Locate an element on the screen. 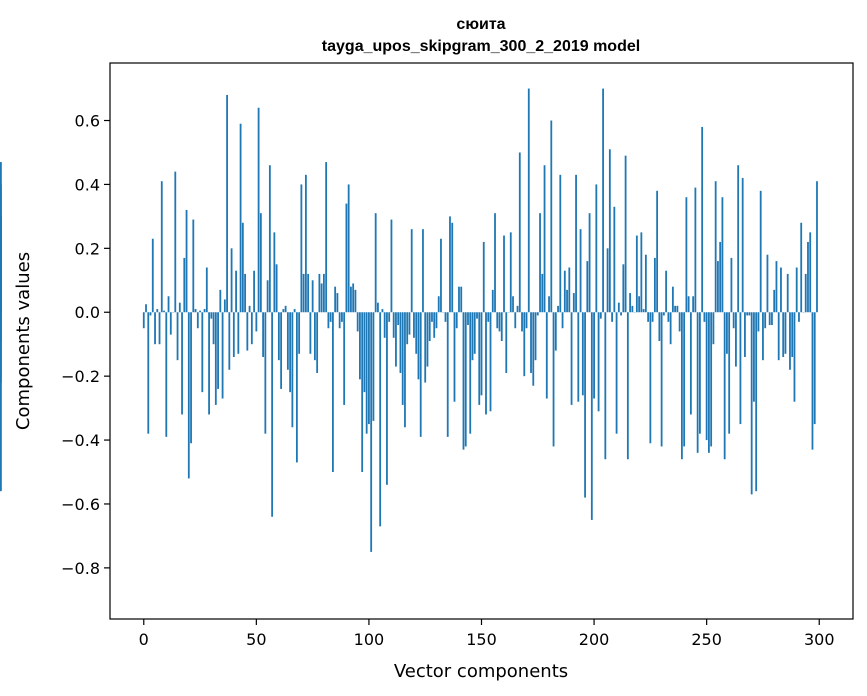 This screenshot has height=696, width=867. chart-subtitle: tayga_upos_skipgram_300_2_2019 model is located at coordinates (481, 46).